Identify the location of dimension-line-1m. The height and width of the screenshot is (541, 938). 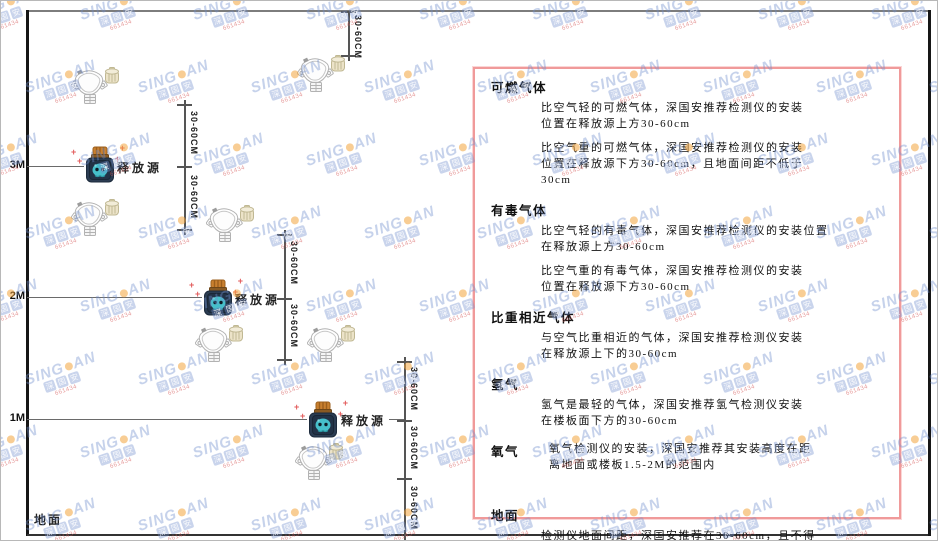
(404, 448).